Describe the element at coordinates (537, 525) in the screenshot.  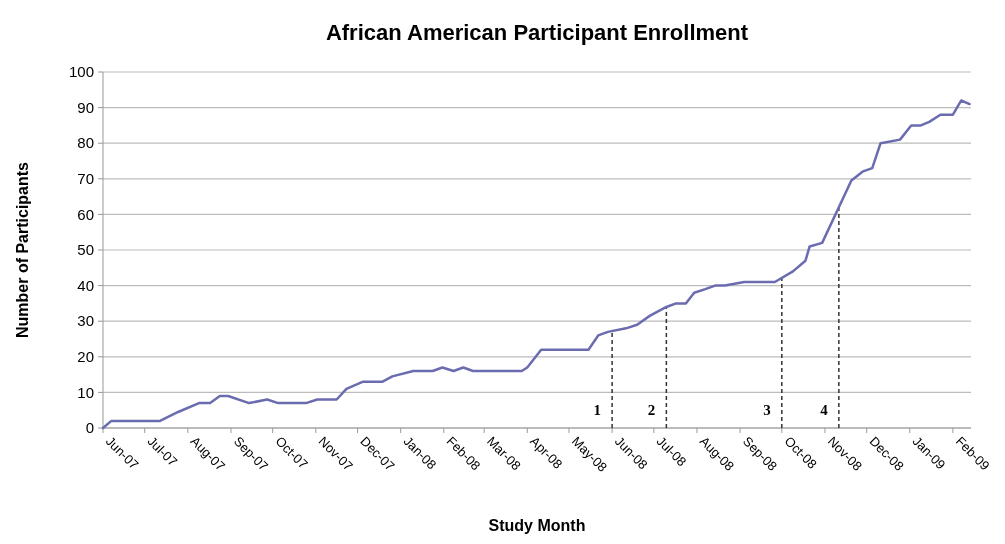
I see `x-axis-title: Study Month` at that location.